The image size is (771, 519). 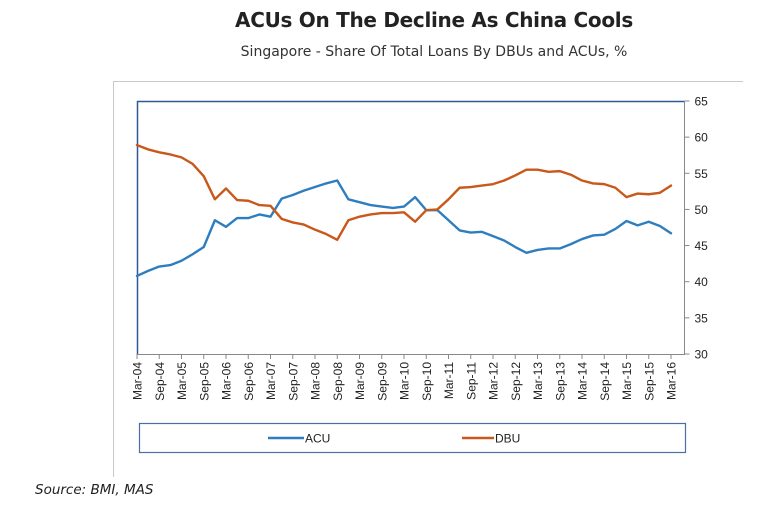 What do you see at coordinates (271, 381) in the screenshot?
I see `x-tick-label: Mar-07` at bounding box center [271, 381].